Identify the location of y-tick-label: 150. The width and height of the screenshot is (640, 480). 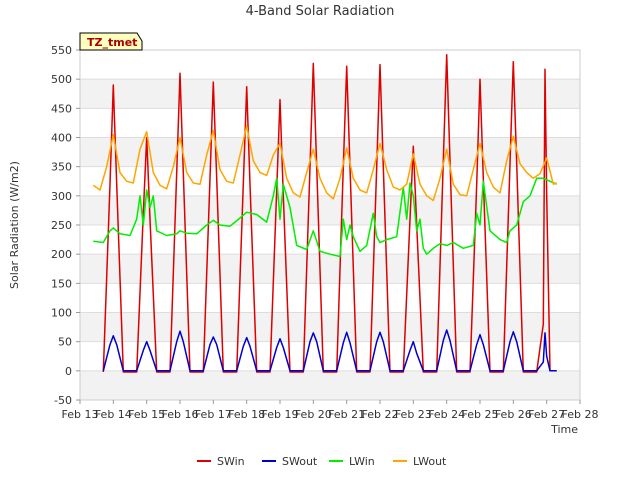
(61, 283).